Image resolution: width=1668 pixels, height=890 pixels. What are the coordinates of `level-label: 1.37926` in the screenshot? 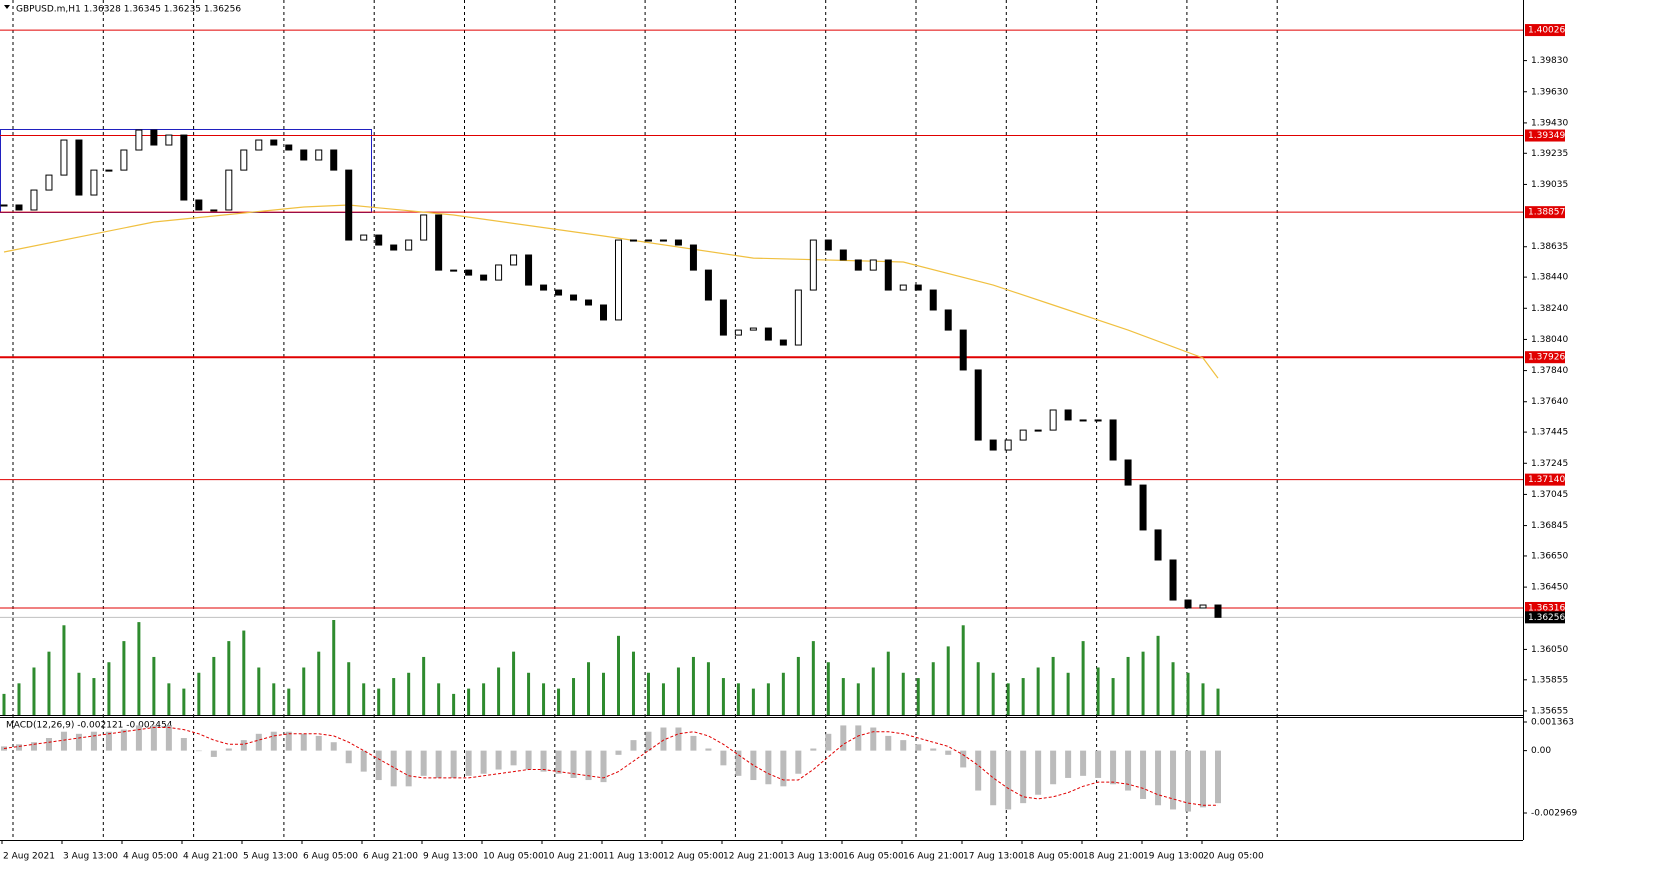 It's located at (1546, 358).